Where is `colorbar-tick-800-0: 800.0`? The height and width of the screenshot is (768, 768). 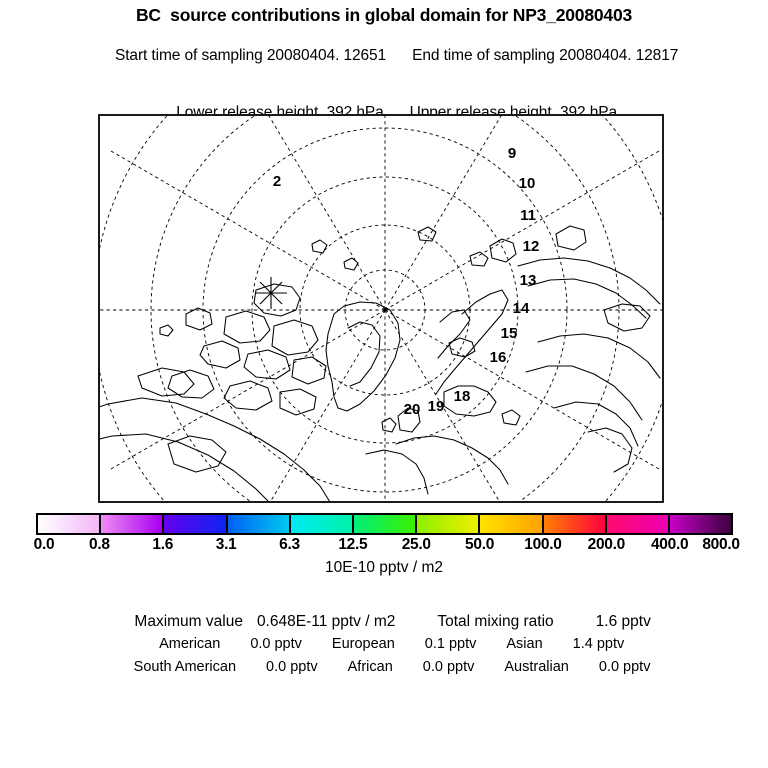
colorbar-tick-800-0: 800.0 is located at coordinates (721, 544).